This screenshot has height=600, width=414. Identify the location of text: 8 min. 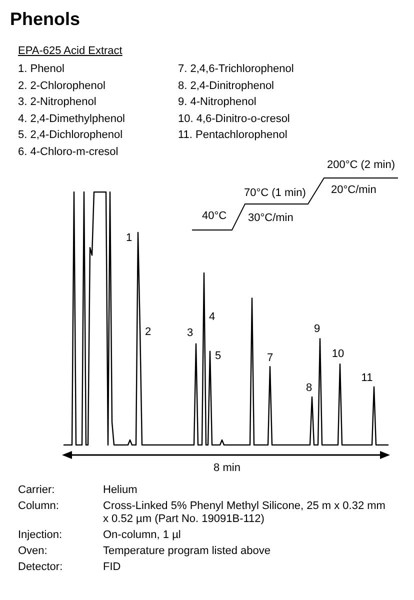
(227, 468).